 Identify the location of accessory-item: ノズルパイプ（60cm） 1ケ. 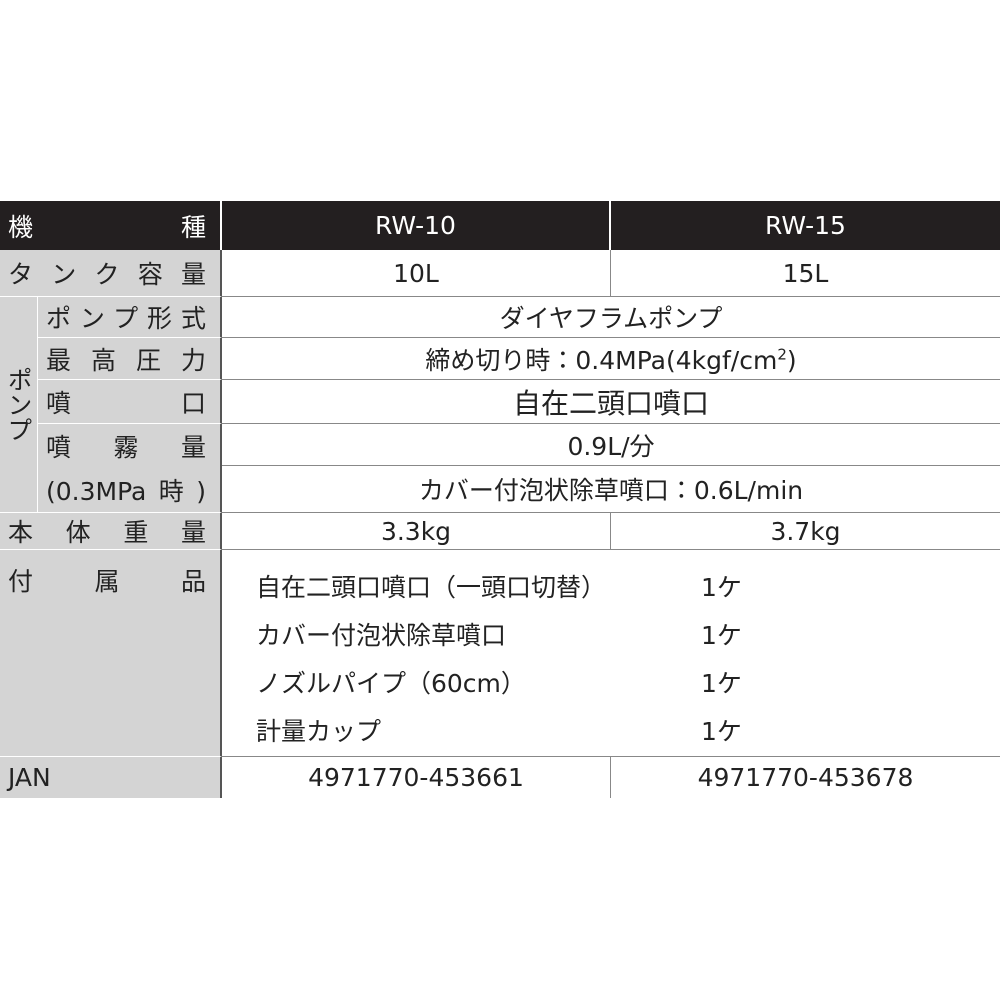
(499, 682).